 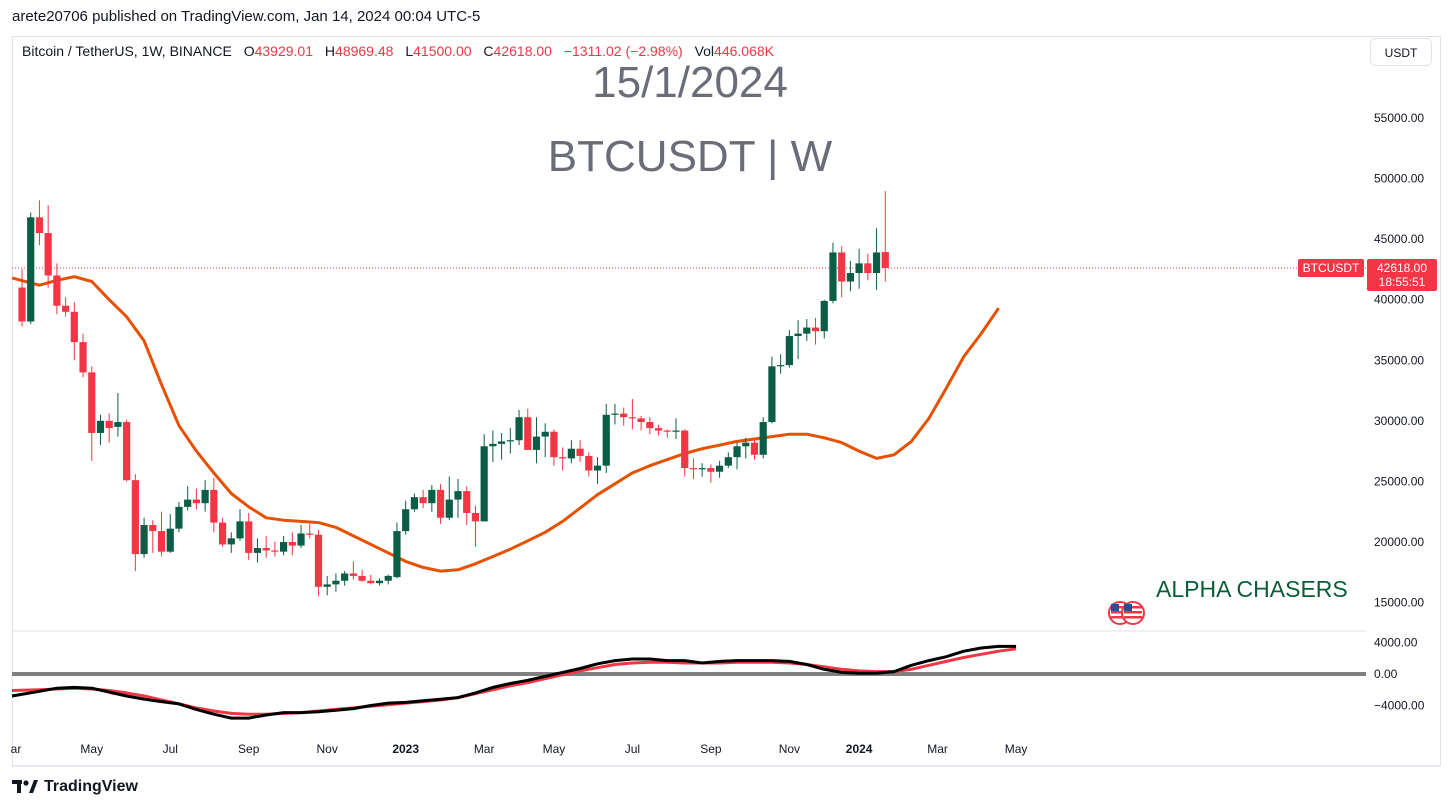 What do you see at coordinates (75, 787) in the screenshot?
I see `tradingview-logo: TradingView` at bounding box center [75, 787].